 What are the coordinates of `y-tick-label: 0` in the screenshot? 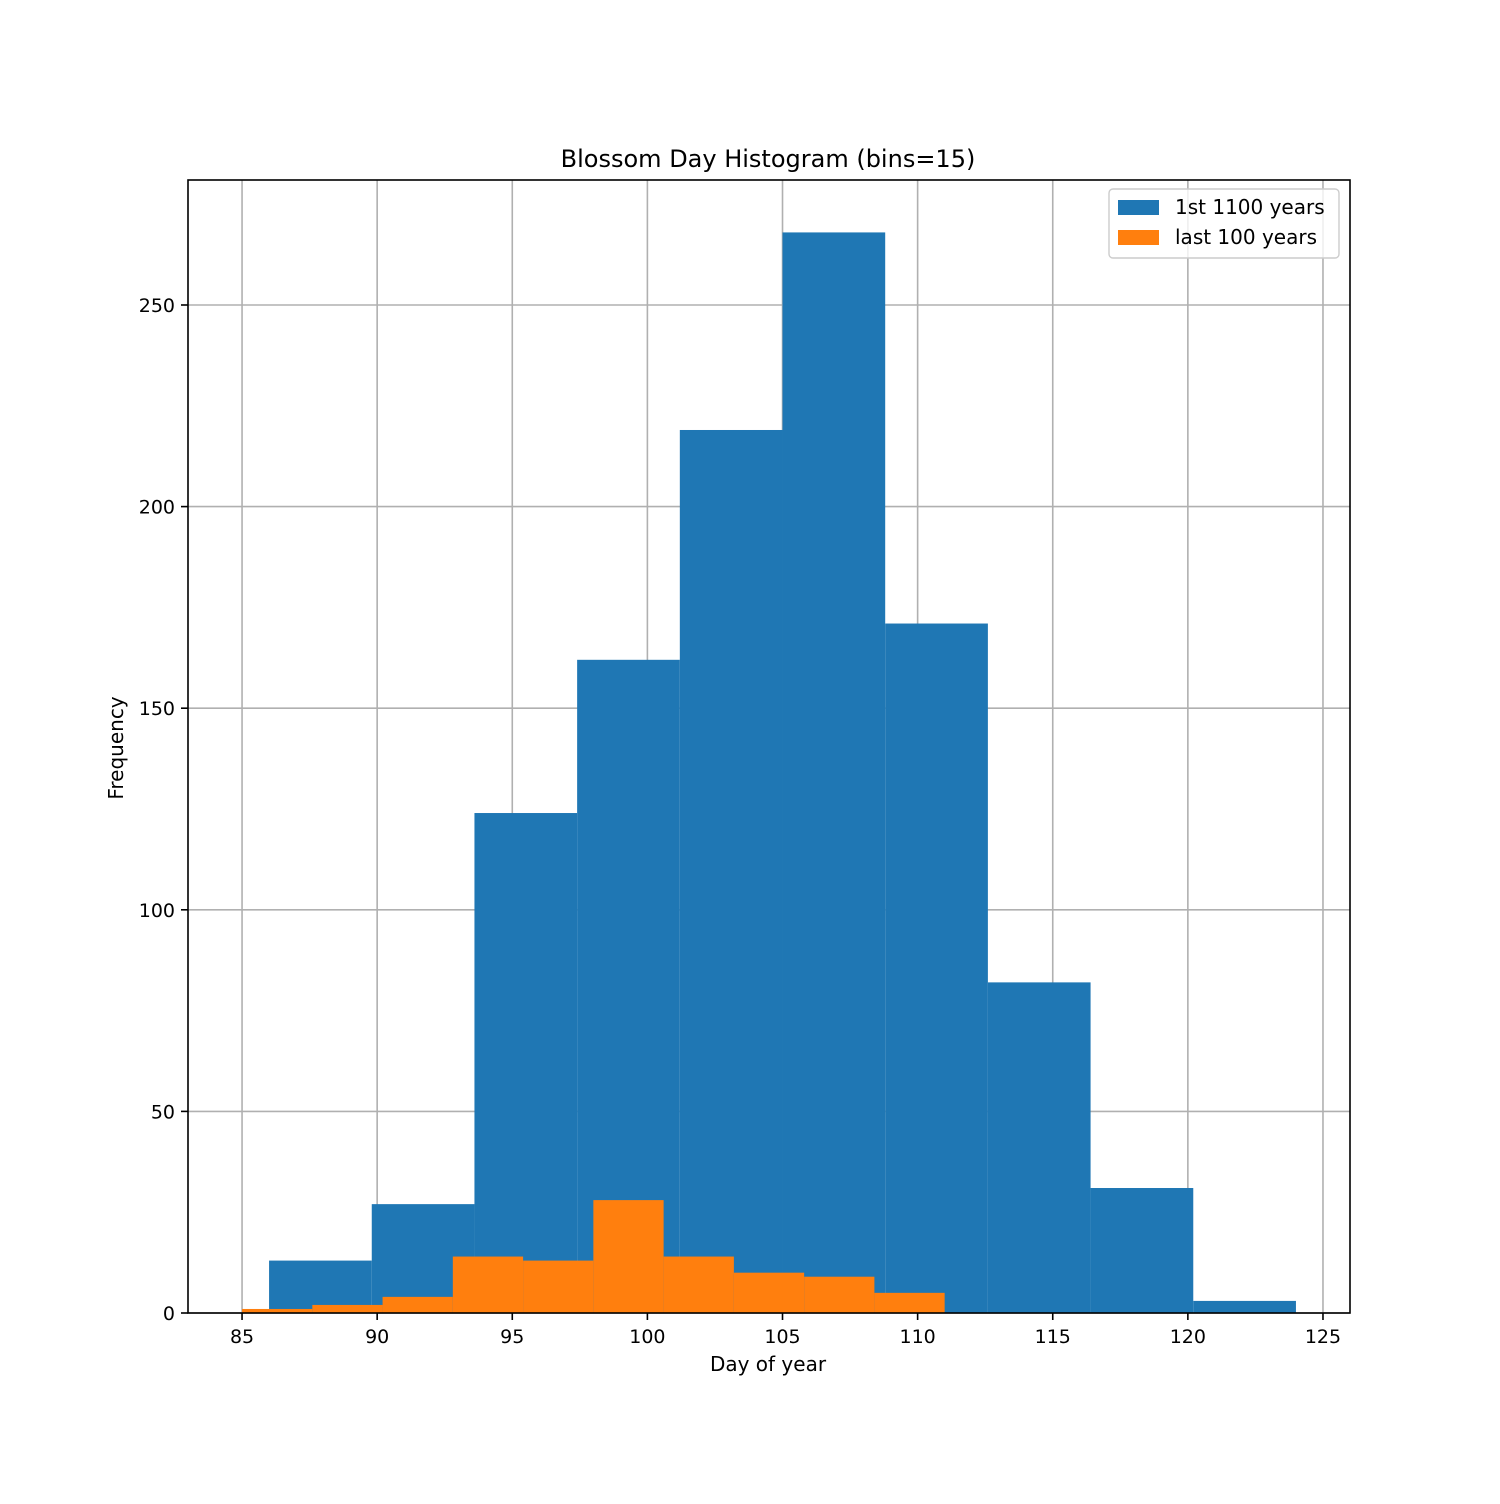 It's located at (169, 1314).